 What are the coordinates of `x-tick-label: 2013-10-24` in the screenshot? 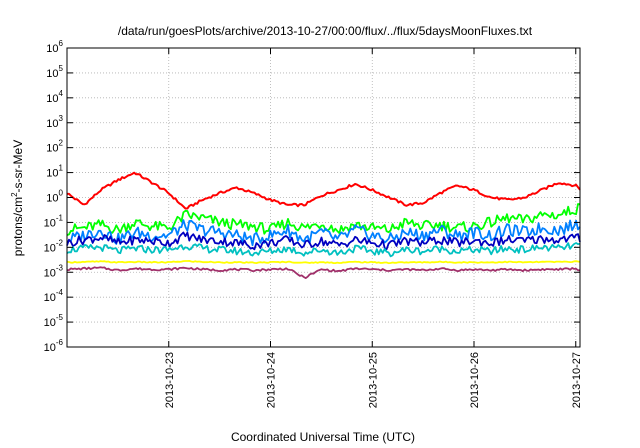 It's located at (272, 380).